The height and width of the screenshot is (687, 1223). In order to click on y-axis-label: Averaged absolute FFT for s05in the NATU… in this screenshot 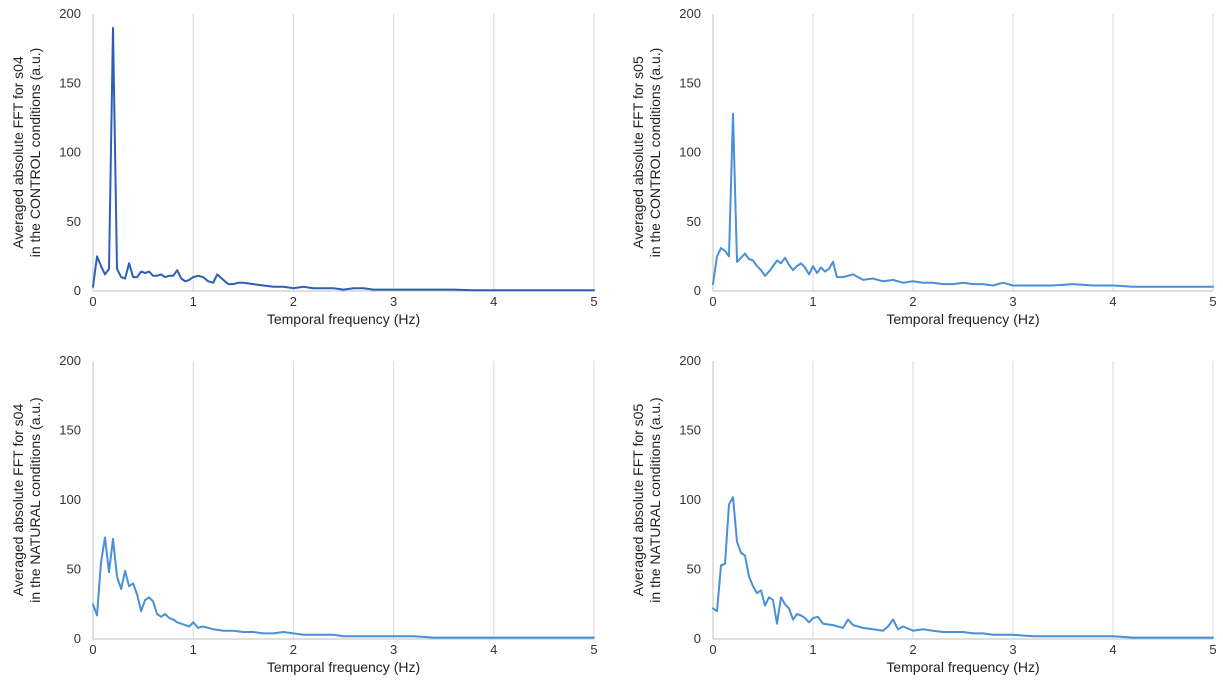, I will do `click(646, 499)`.